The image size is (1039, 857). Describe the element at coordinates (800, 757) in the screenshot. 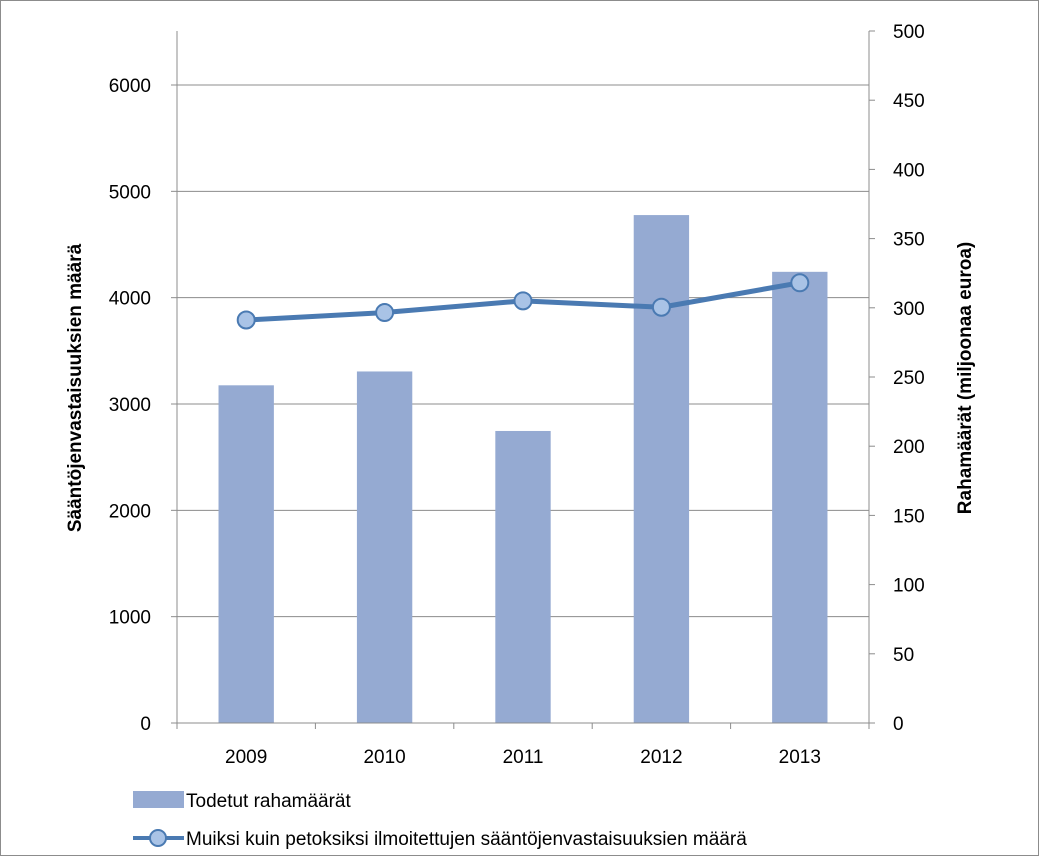

I see `x-tick-label: 2013` at that location.